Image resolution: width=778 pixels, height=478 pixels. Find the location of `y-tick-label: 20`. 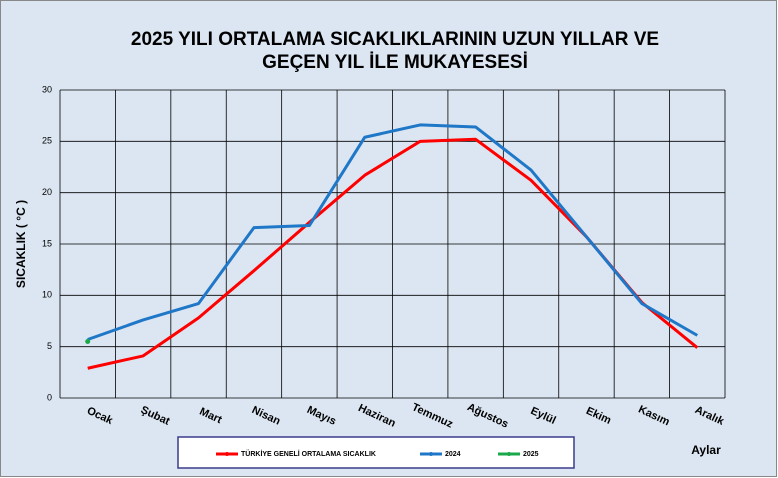

y-tick-label: 20 is located at coordinates (47, 192).